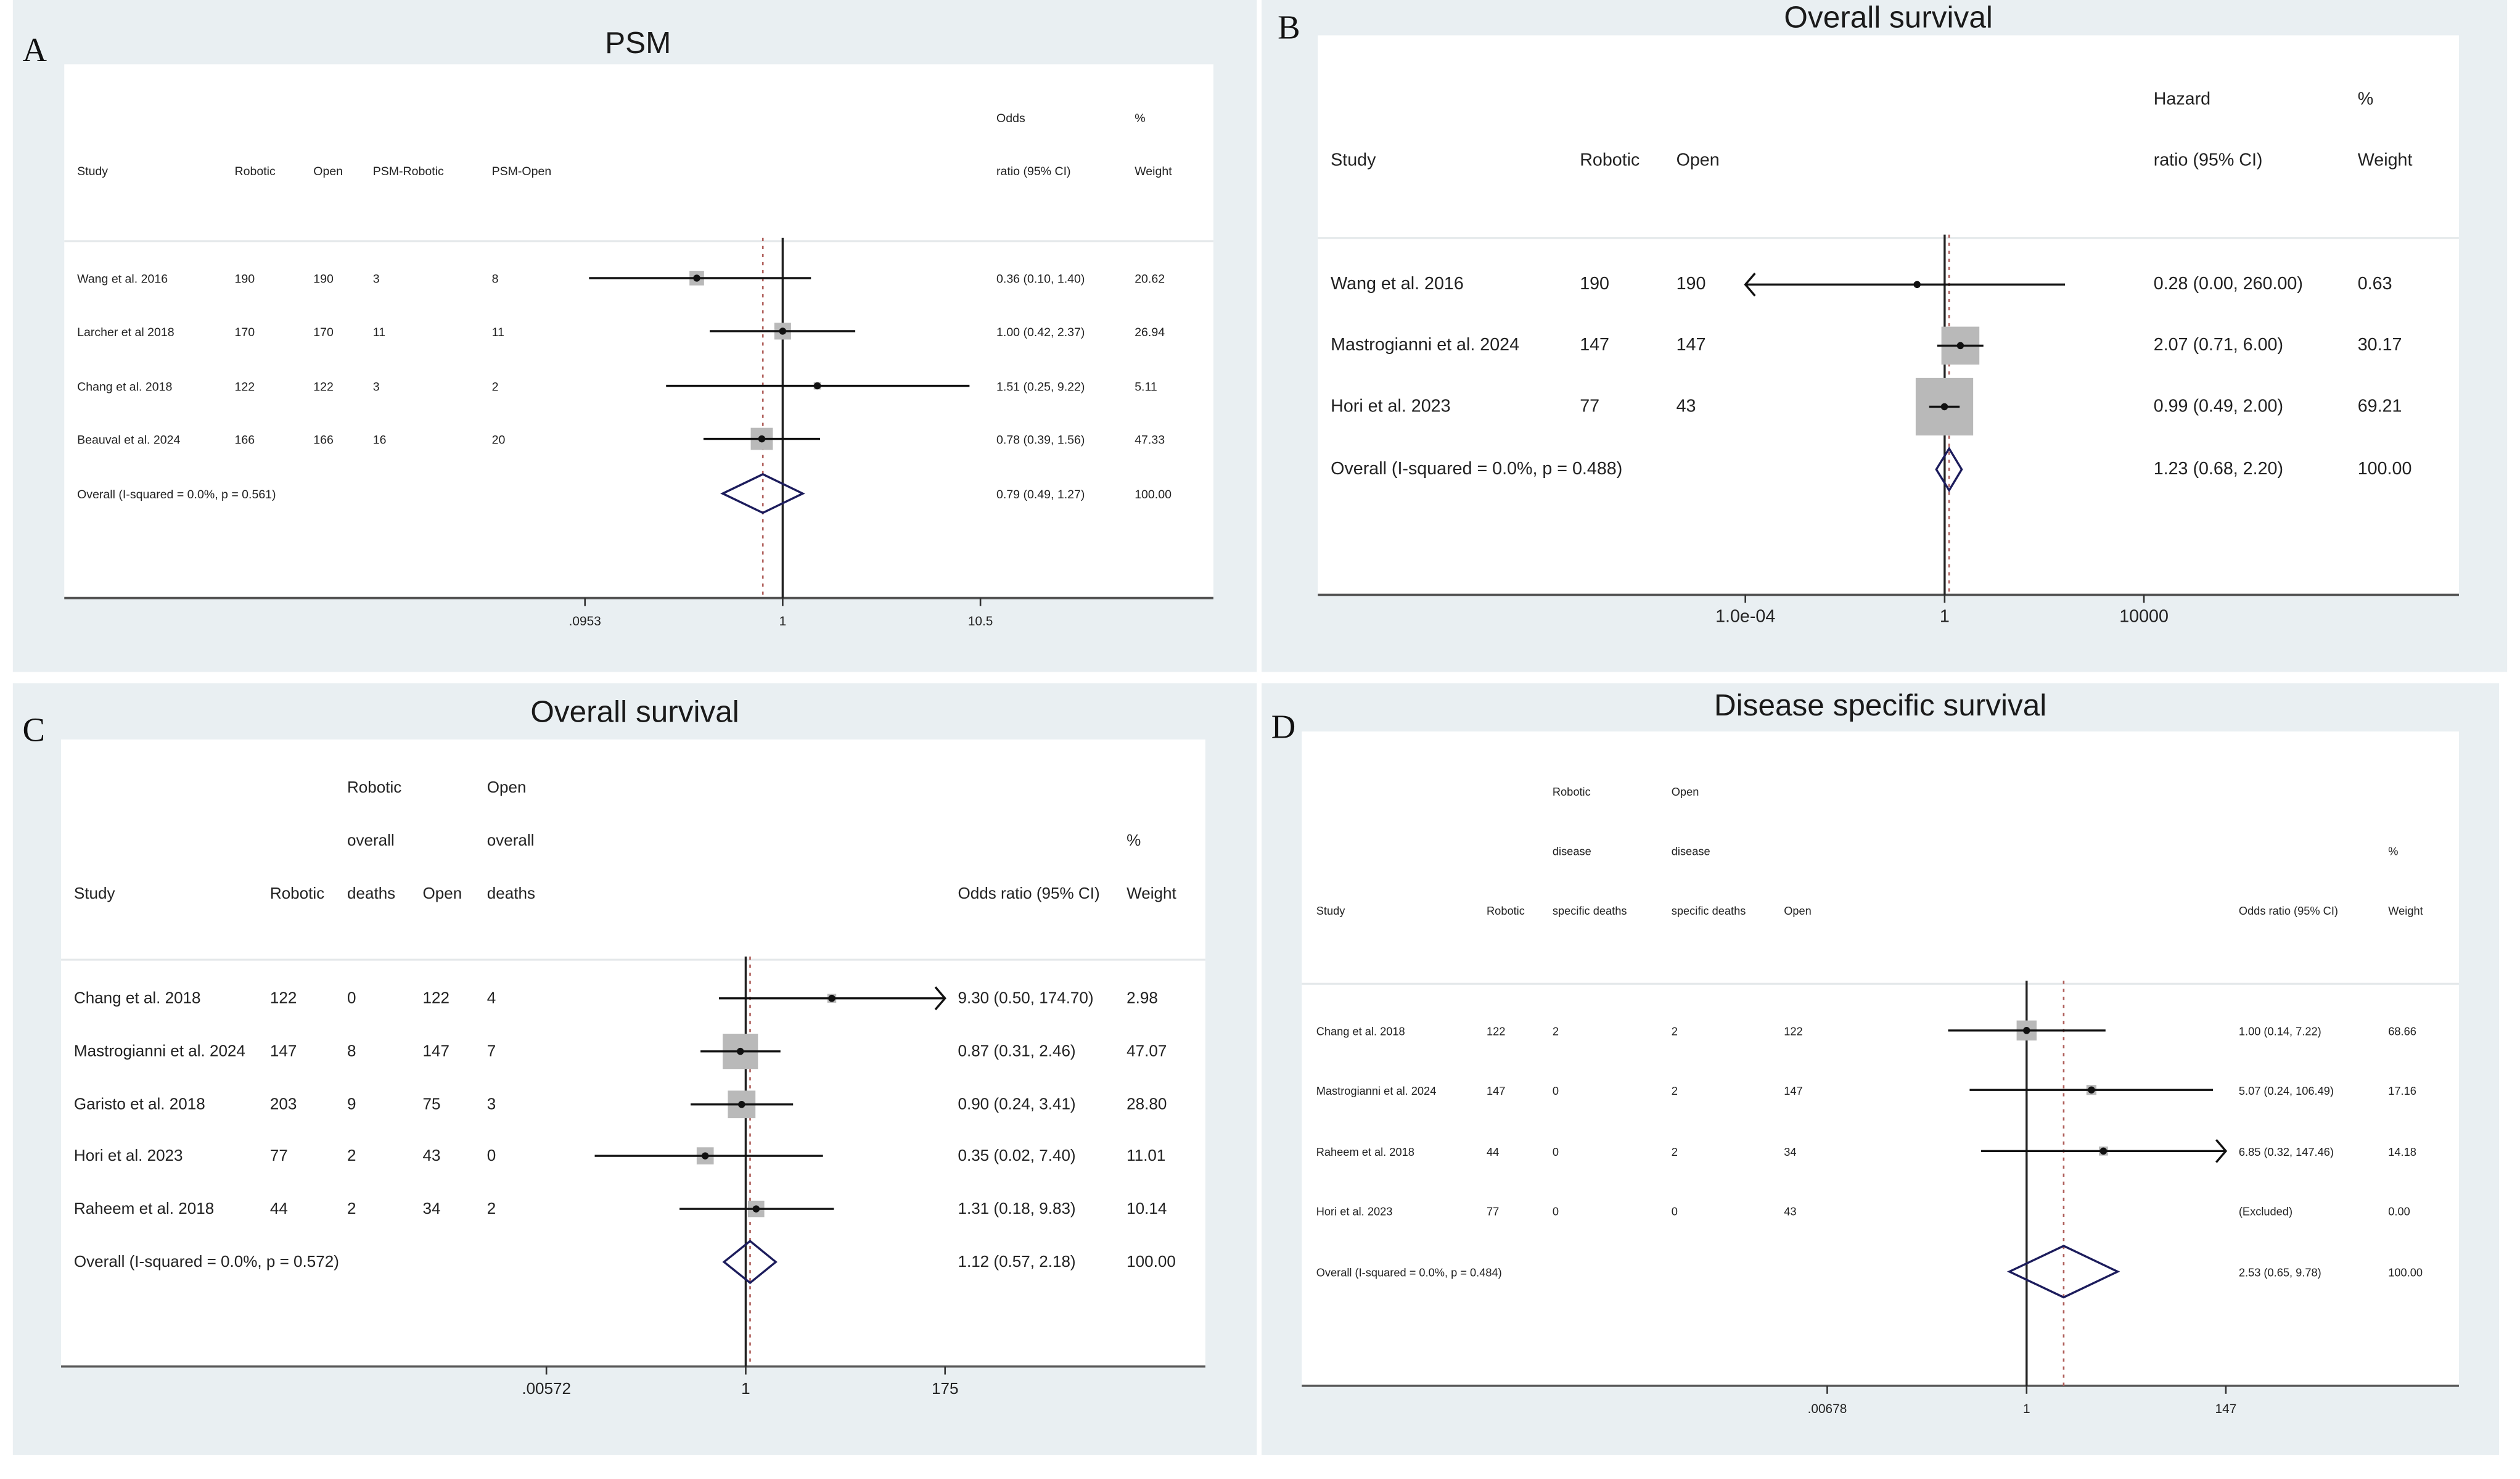  Describe the element at coordinates (1283, 726) in the screenshot. I see `panel-letter: D` at that location.